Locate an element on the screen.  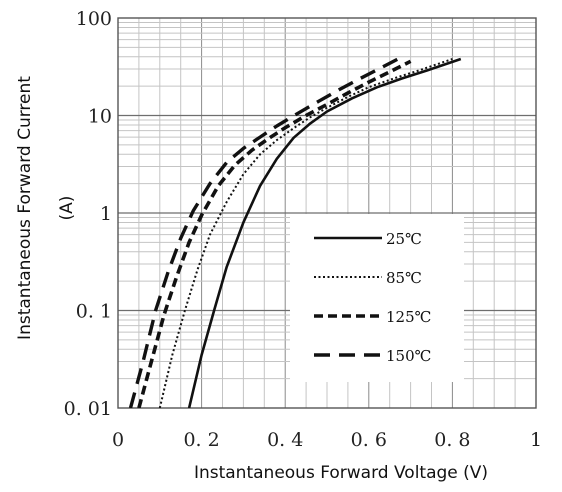
legend-label: 25℃ is located at coordinates (404, 239).